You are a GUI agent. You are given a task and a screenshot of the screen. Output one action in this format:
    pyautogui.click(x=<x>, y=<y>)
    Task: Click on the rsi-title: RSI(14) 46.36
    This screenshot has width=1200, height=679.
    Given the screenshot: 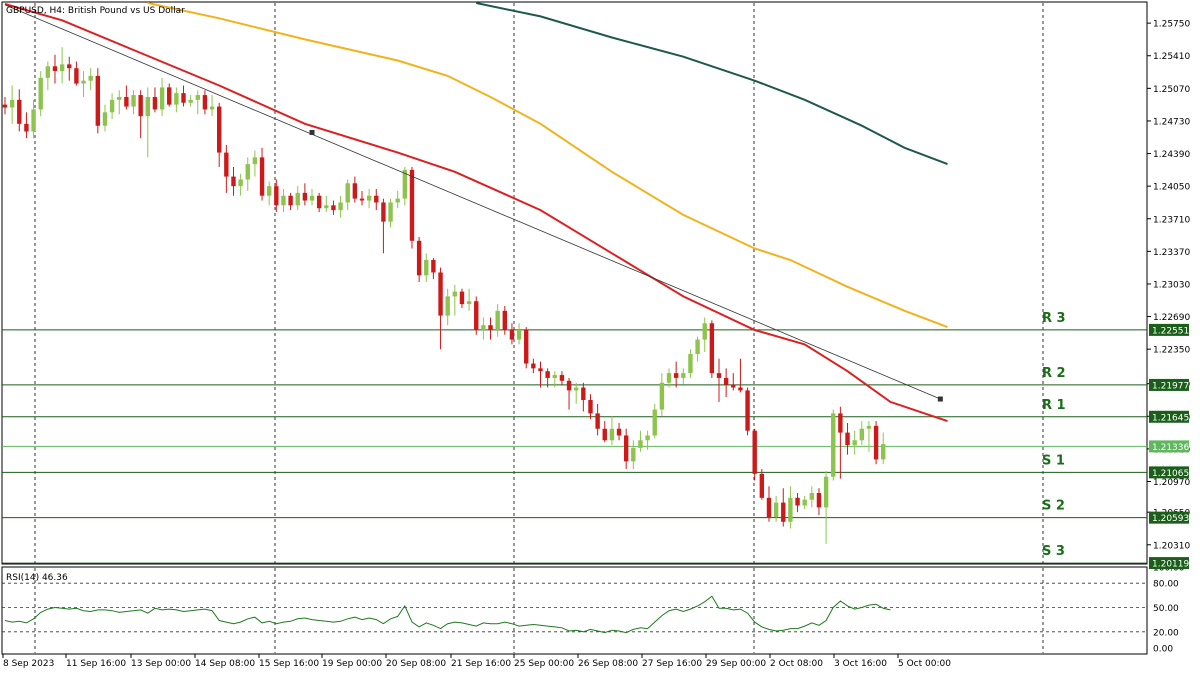 What is the action you would take?
    pyautogui.click(x=37, y=578)
    